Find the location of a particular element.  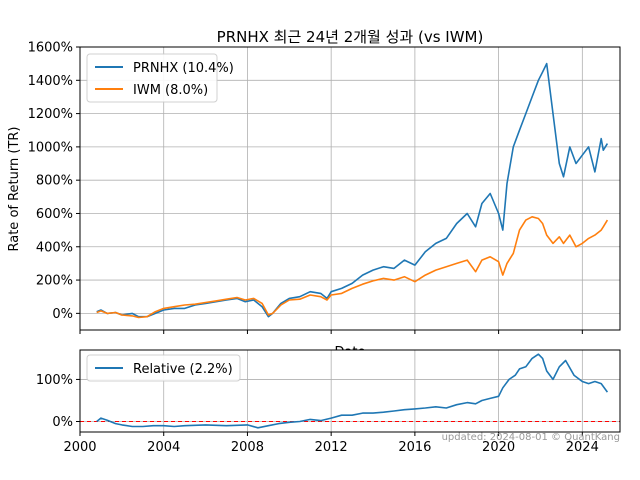

main-ytick-label-1200: 1200% is located at coordinates (50, 114).